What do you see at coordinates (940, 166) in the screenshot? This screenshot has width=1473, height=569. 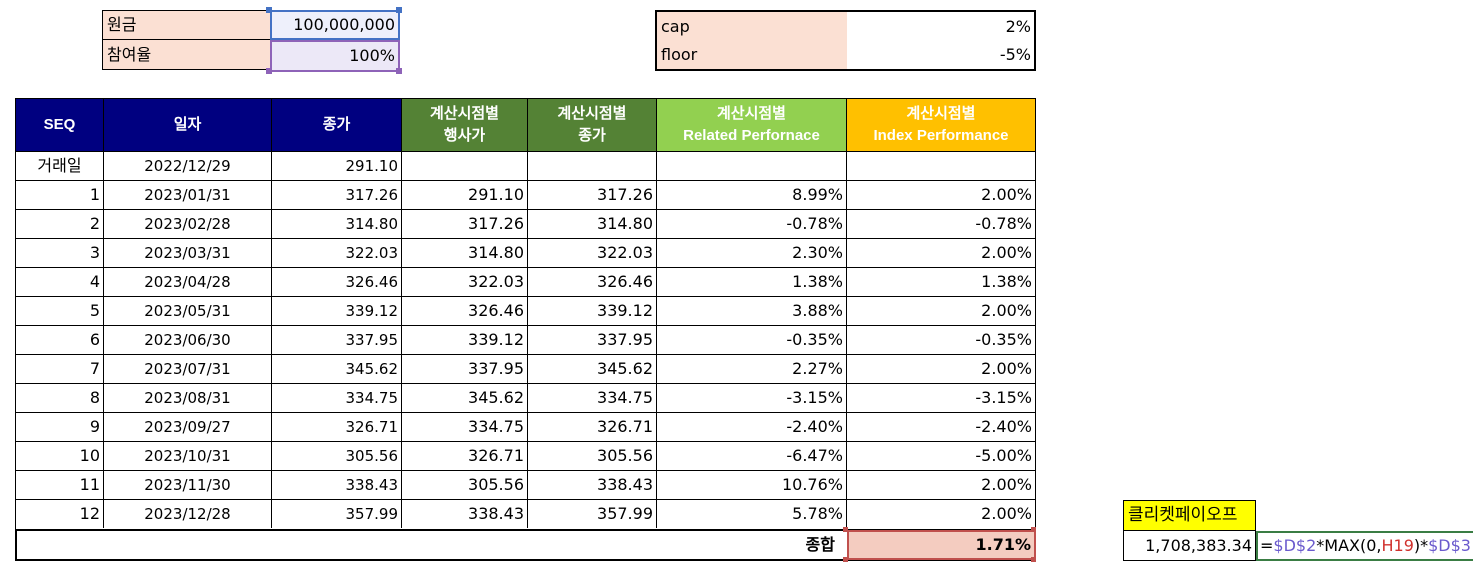 I see `trade-index` at bounding box center [940, 166].